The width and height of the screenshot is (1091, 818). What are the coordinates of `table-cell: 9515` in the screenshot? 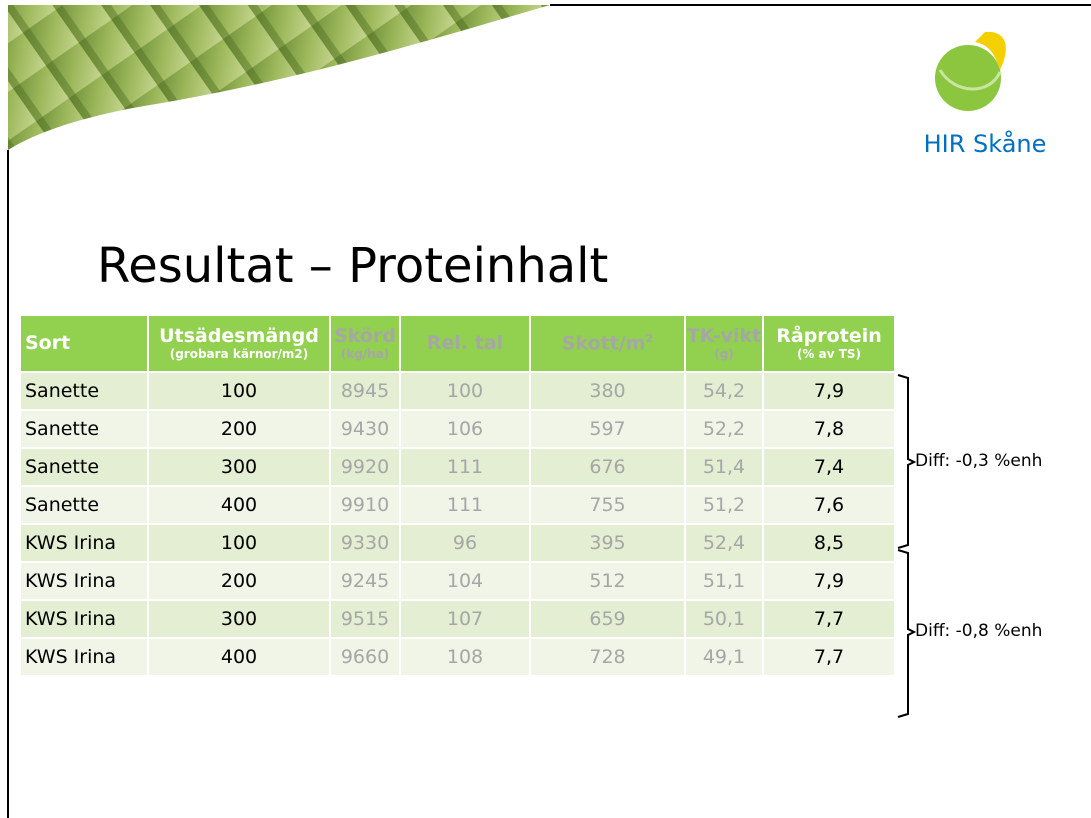 It's located at (365, 619).